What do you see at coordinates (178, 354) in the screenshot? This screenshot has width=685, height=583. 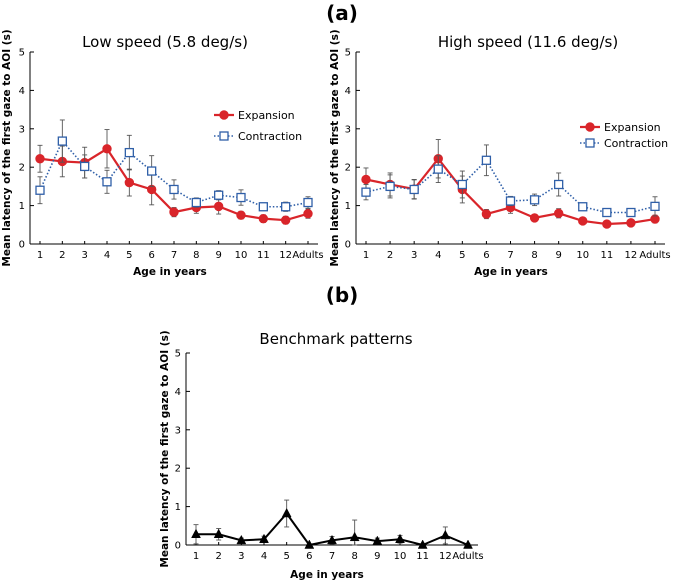 I see `y-tick-label: 5` at bounding box center [178, 354].